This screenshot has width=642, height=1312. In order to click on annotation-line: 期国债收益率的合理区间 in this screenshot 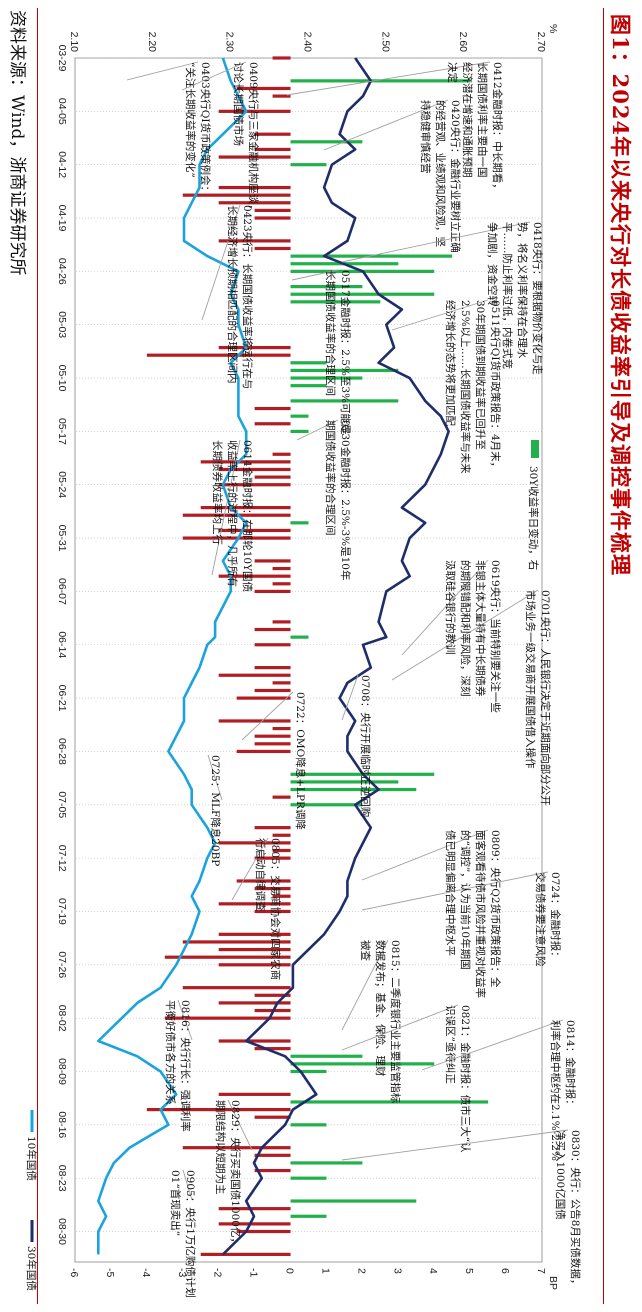, I will do `click(330, 478)`.